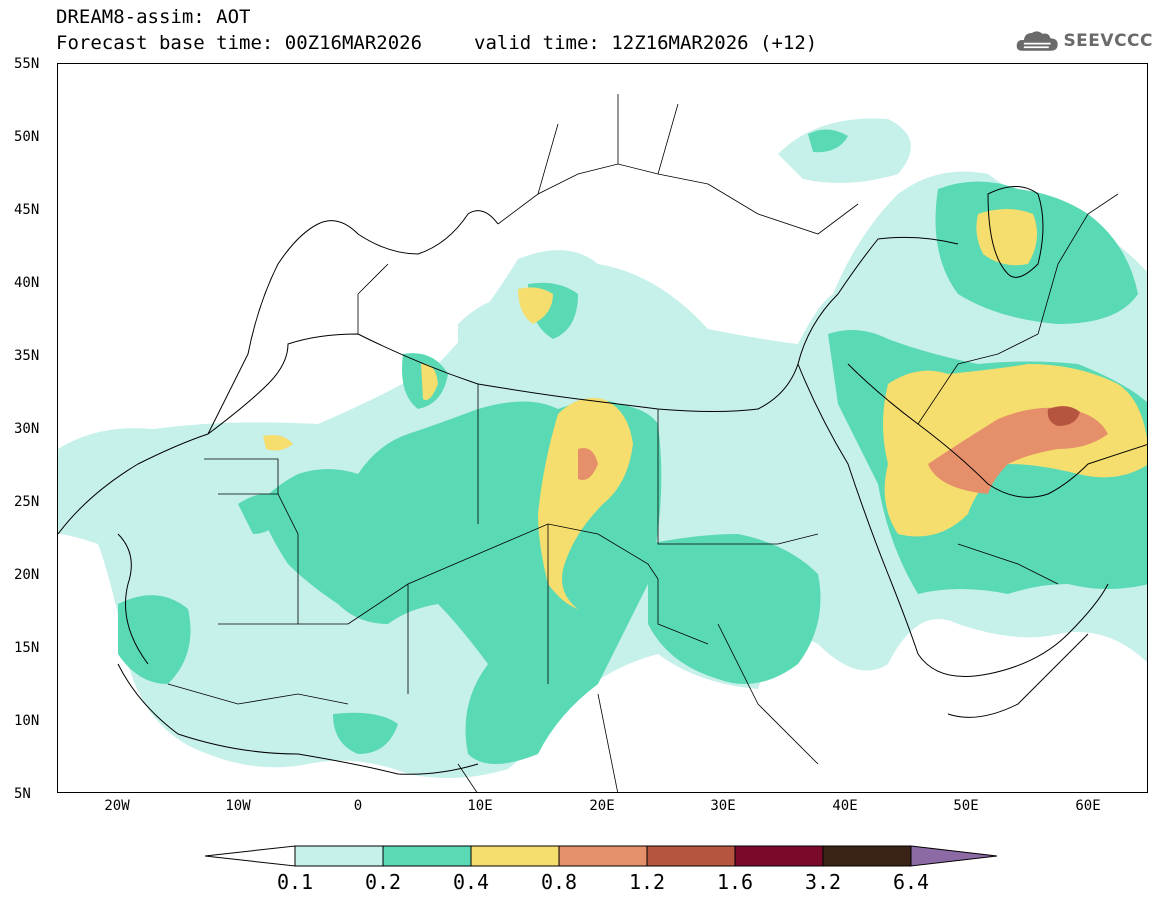 Image resolution: width=1165 pixels, height=905 pixels. What do you see at coordinates (480, 806) in the screenshot?
I see `lon-label: 10E` at bounding box center [480, 806].